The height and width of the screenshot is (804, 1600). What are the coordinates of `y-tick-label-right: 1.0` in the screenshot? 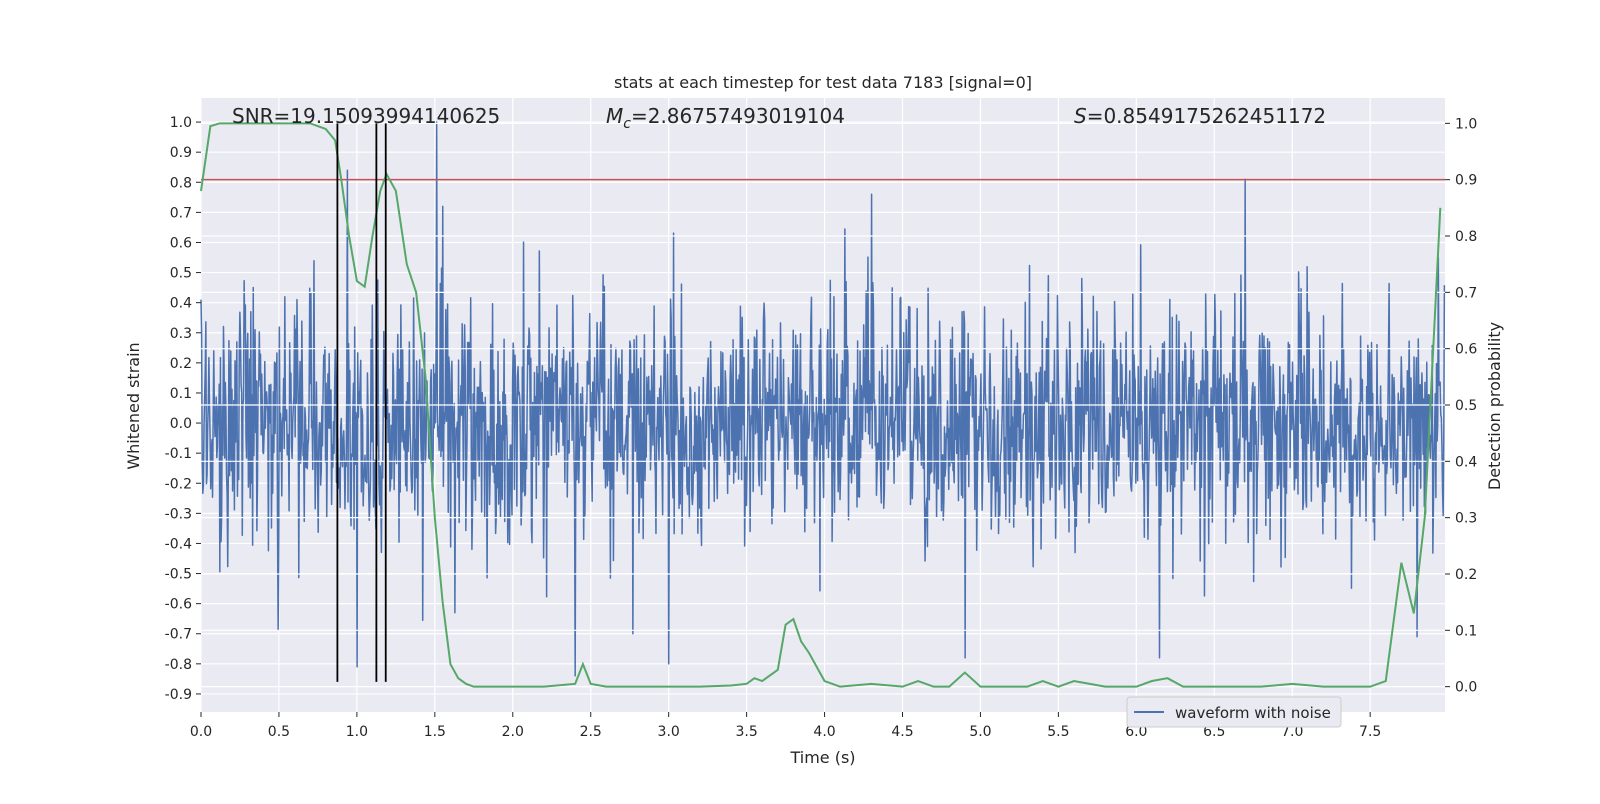 It's located at (1466, 124).